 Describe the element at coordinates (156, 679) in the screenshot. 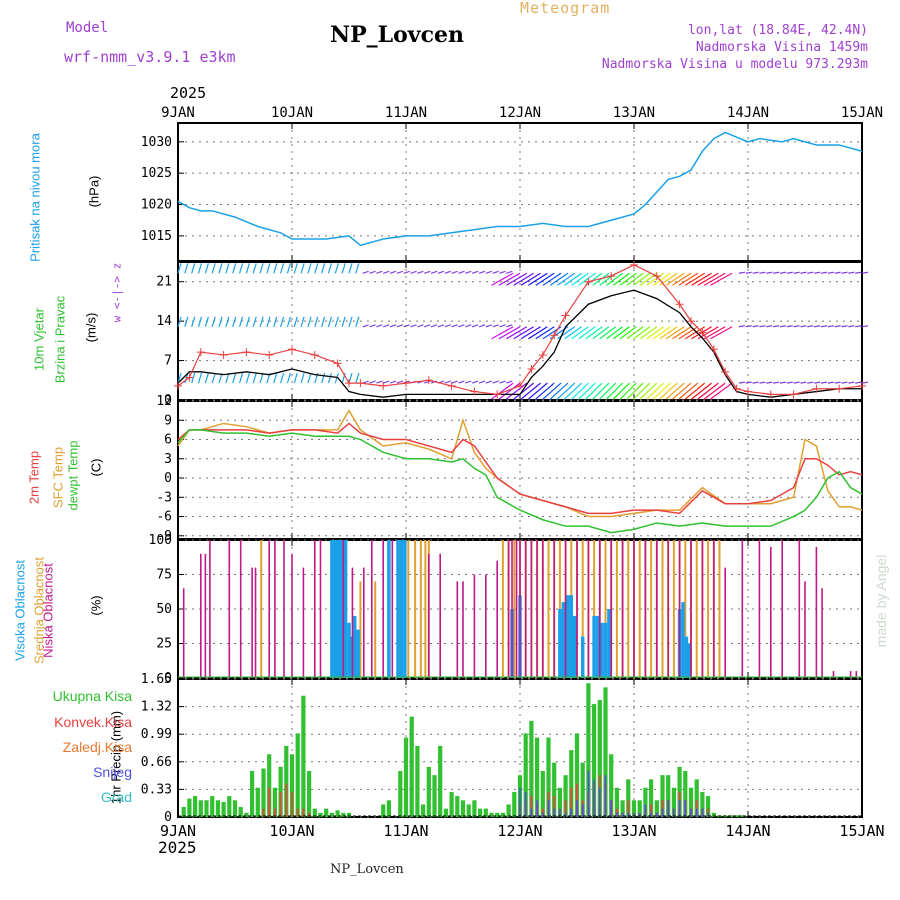

I see `y-tick-label: 1.65` at that location.